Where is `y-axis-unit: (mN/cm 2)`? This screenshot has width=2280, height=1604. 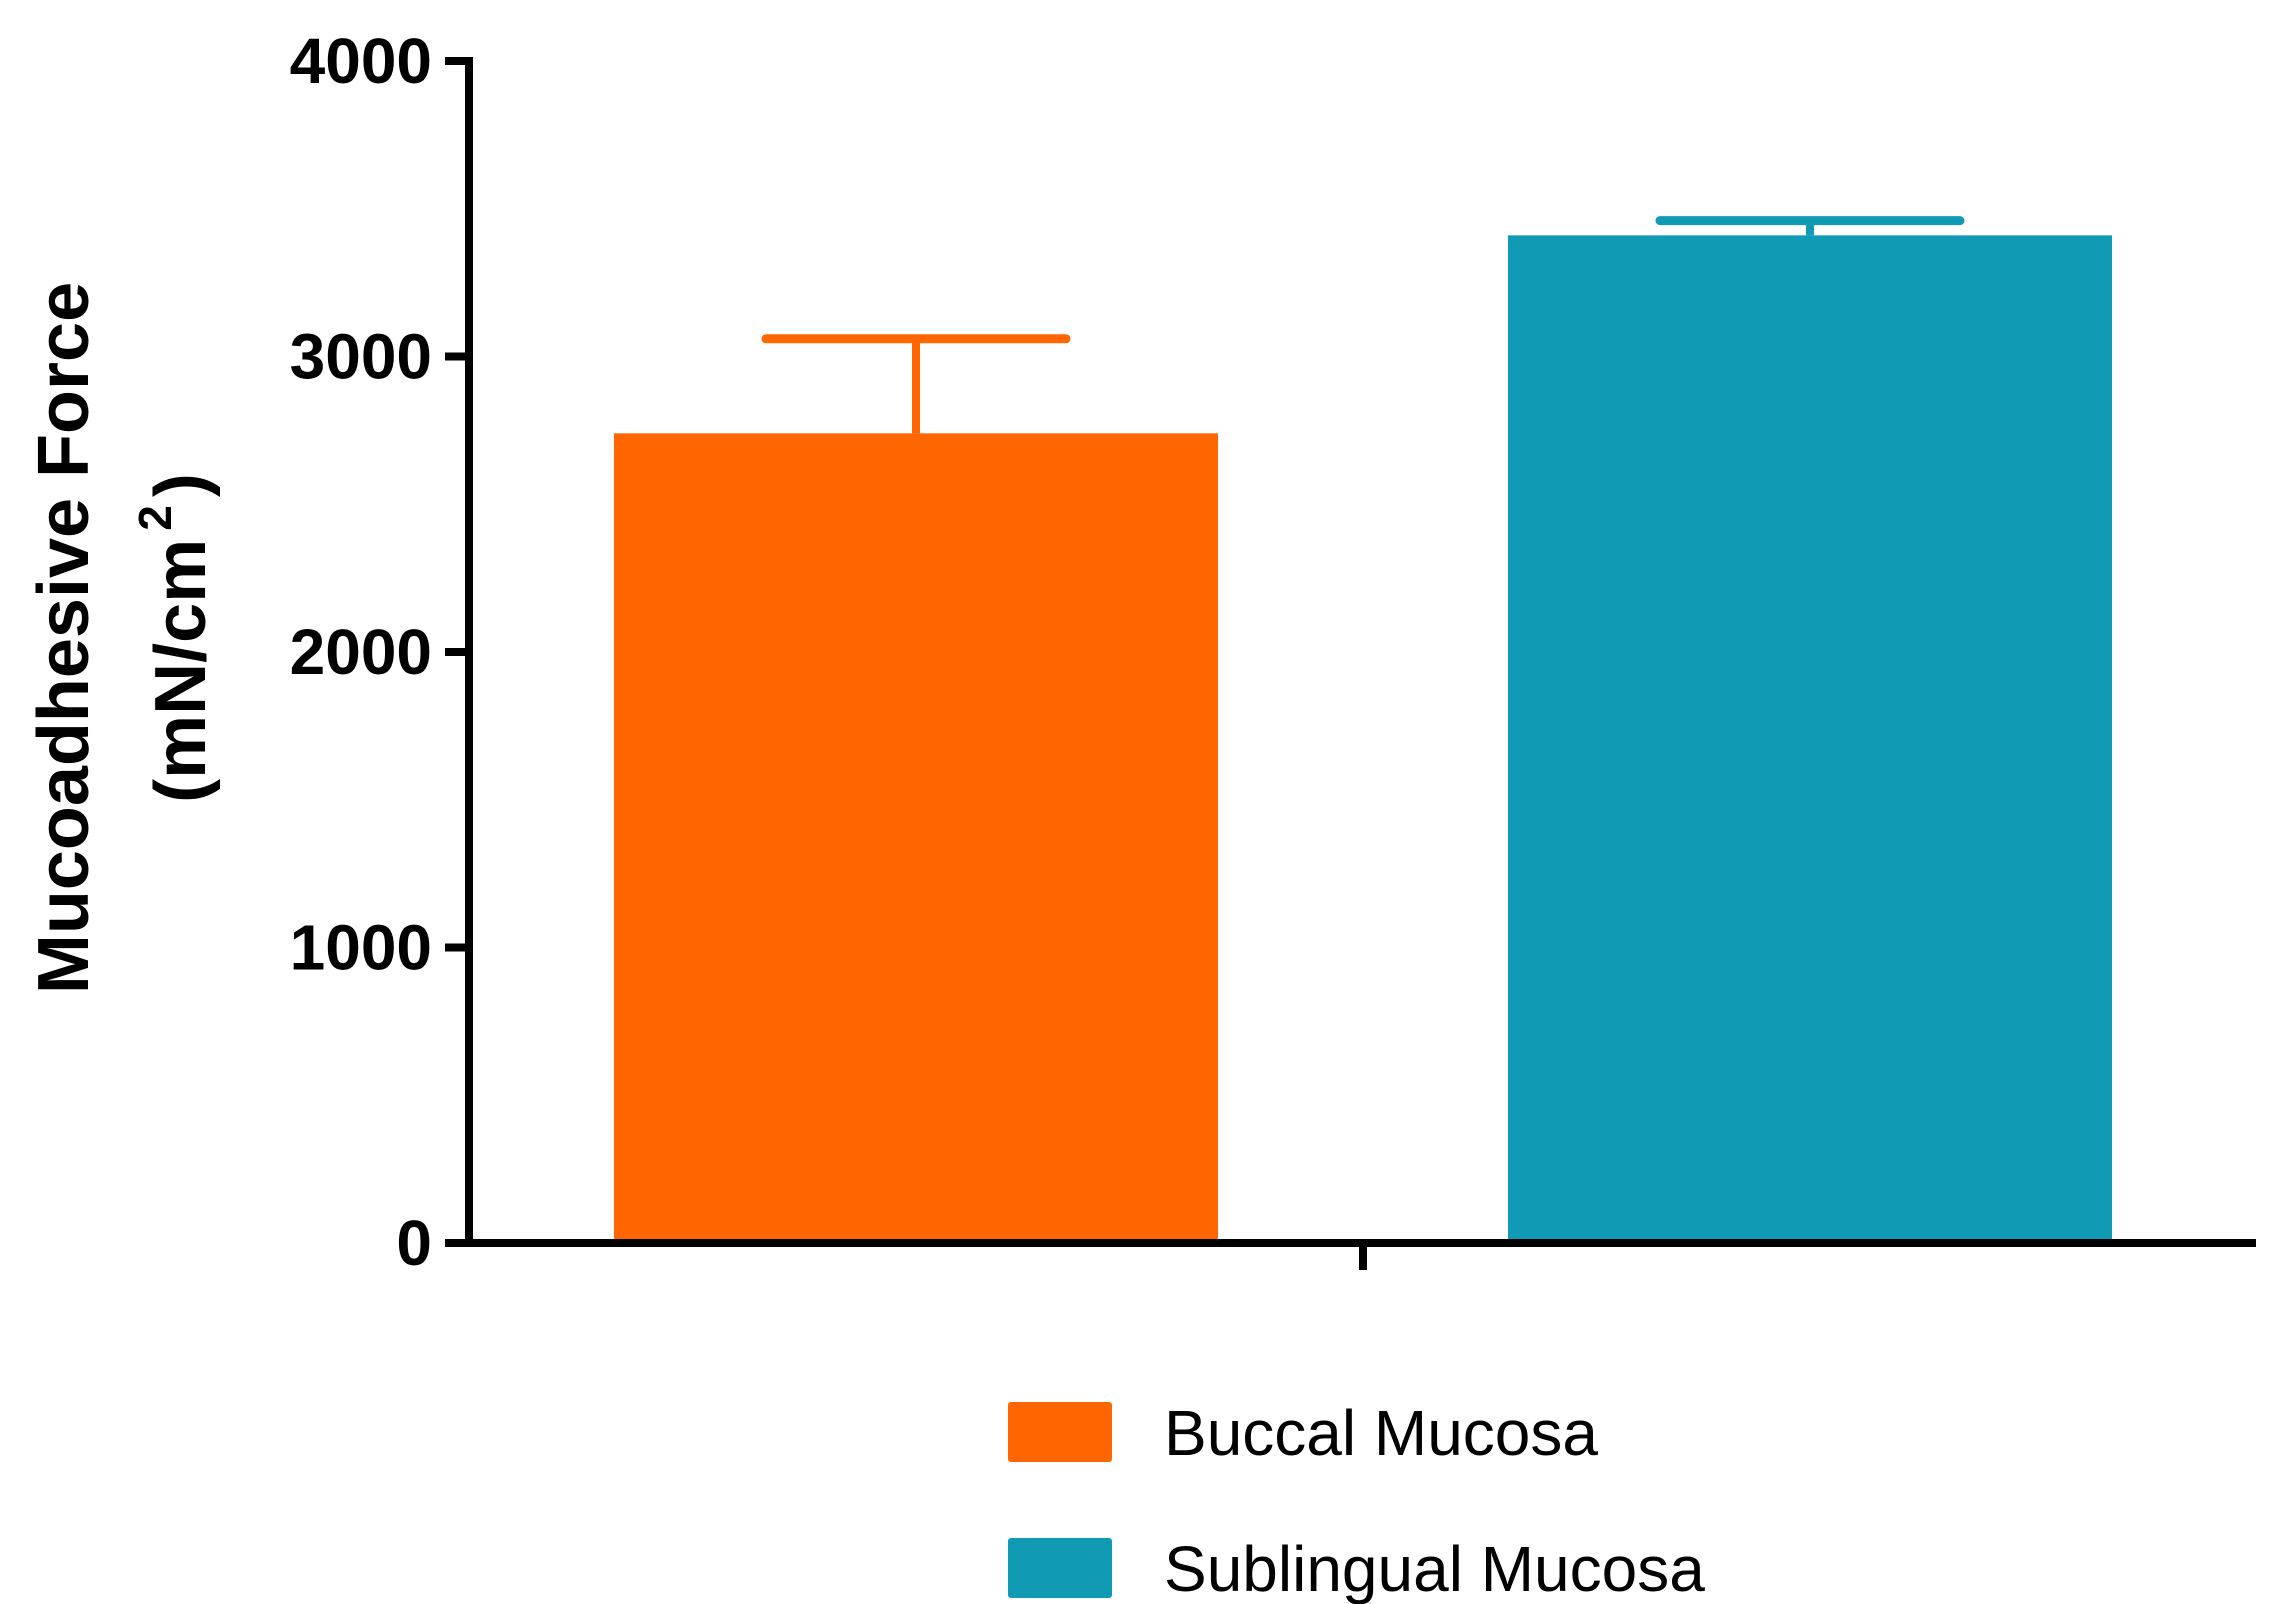 y-axis-unit: (mN/cm 2) is located at coordinates (175, 638).